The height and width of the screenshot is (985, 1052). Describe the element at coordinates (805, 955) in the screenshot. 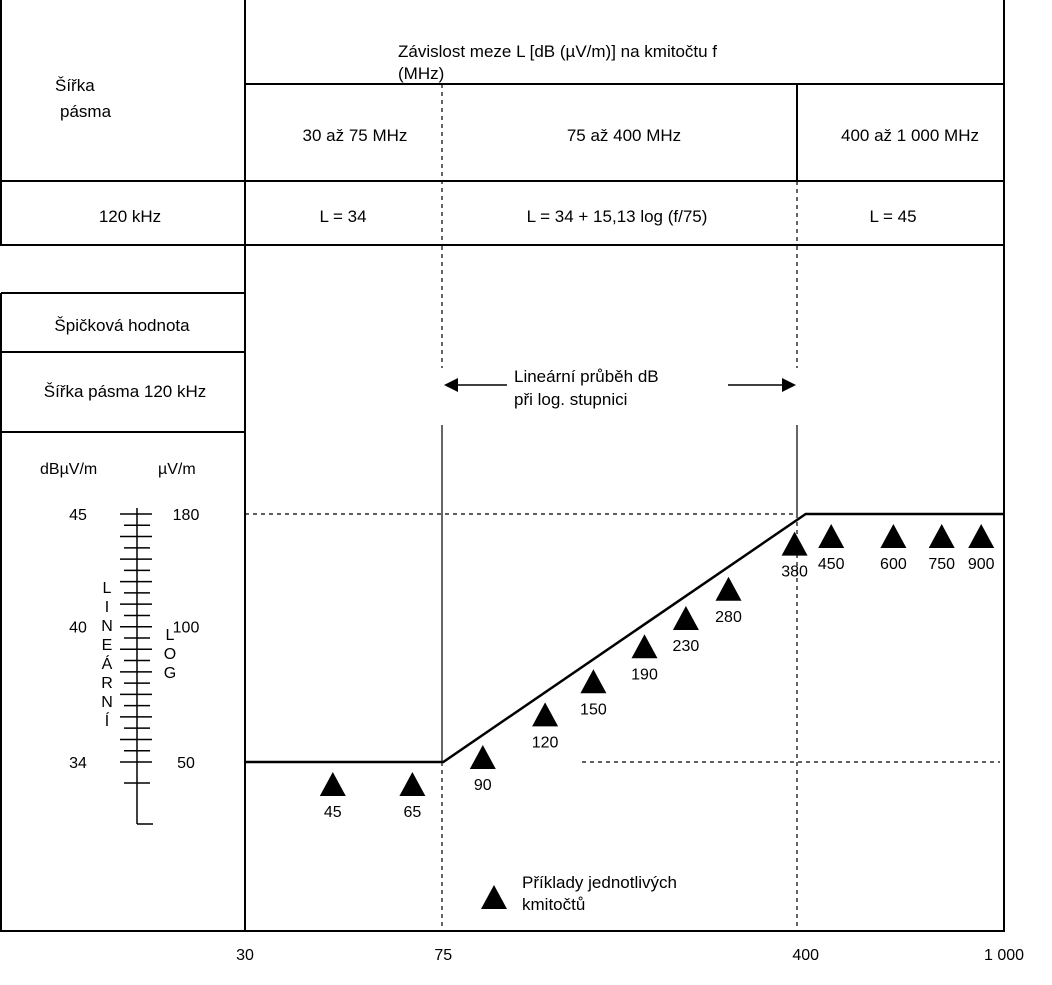

I see `x-tick-label: 400` at that location.